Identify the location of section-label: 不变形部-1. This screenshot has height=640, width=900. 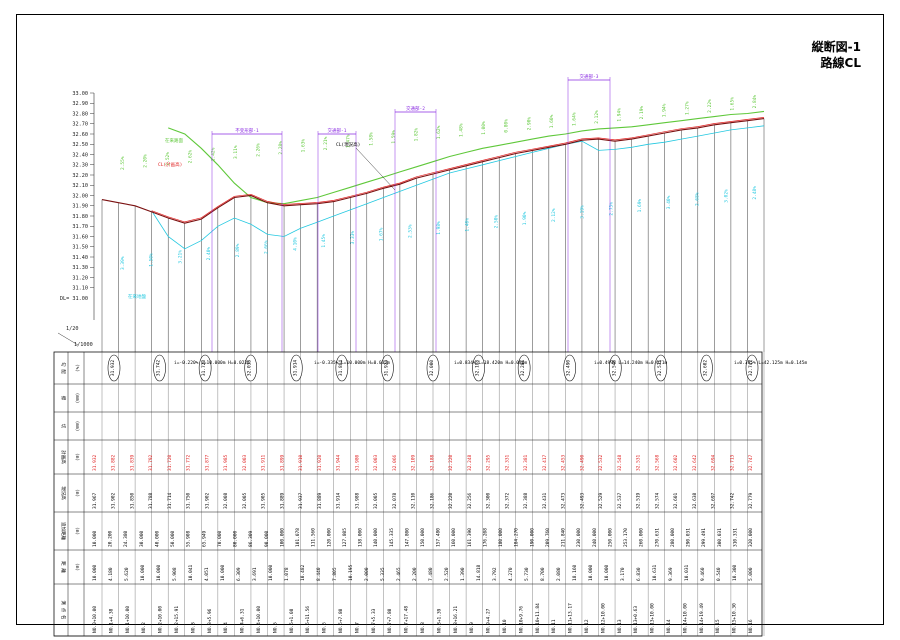
(247, 130).